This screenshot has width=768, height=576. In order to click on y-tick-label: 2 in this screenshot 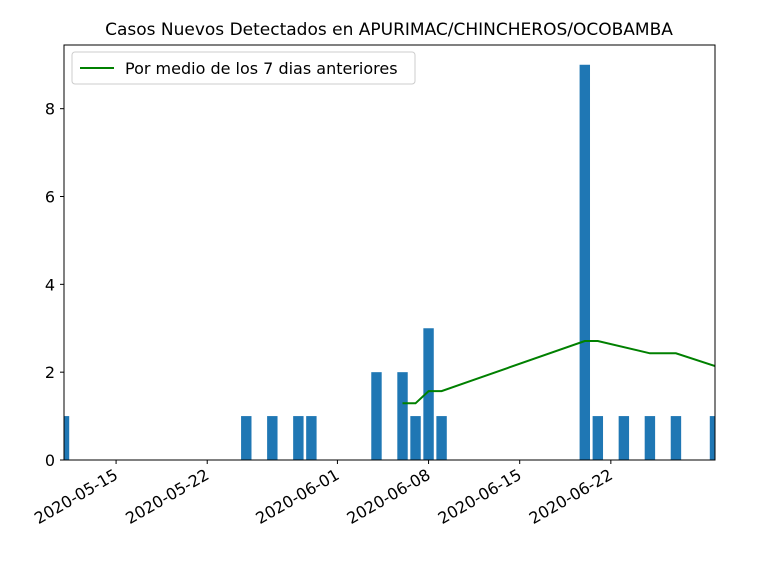, I will do `click(50, 372)`.